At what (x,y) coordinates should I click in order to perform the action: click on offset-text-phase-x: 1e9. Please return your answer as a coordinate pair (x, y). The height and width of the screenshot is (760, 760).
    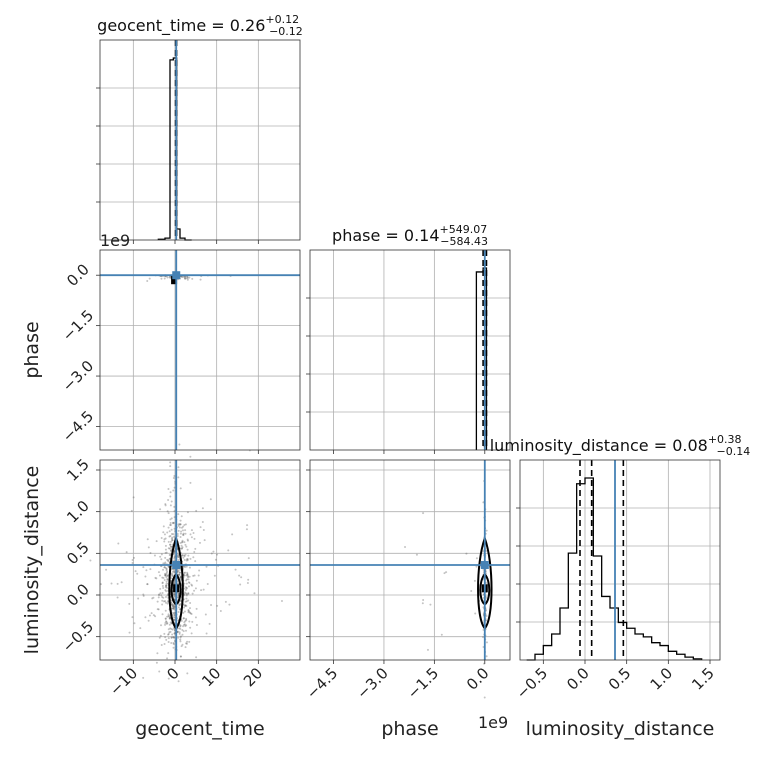
    Looking at the image, I should click on (493, 722).